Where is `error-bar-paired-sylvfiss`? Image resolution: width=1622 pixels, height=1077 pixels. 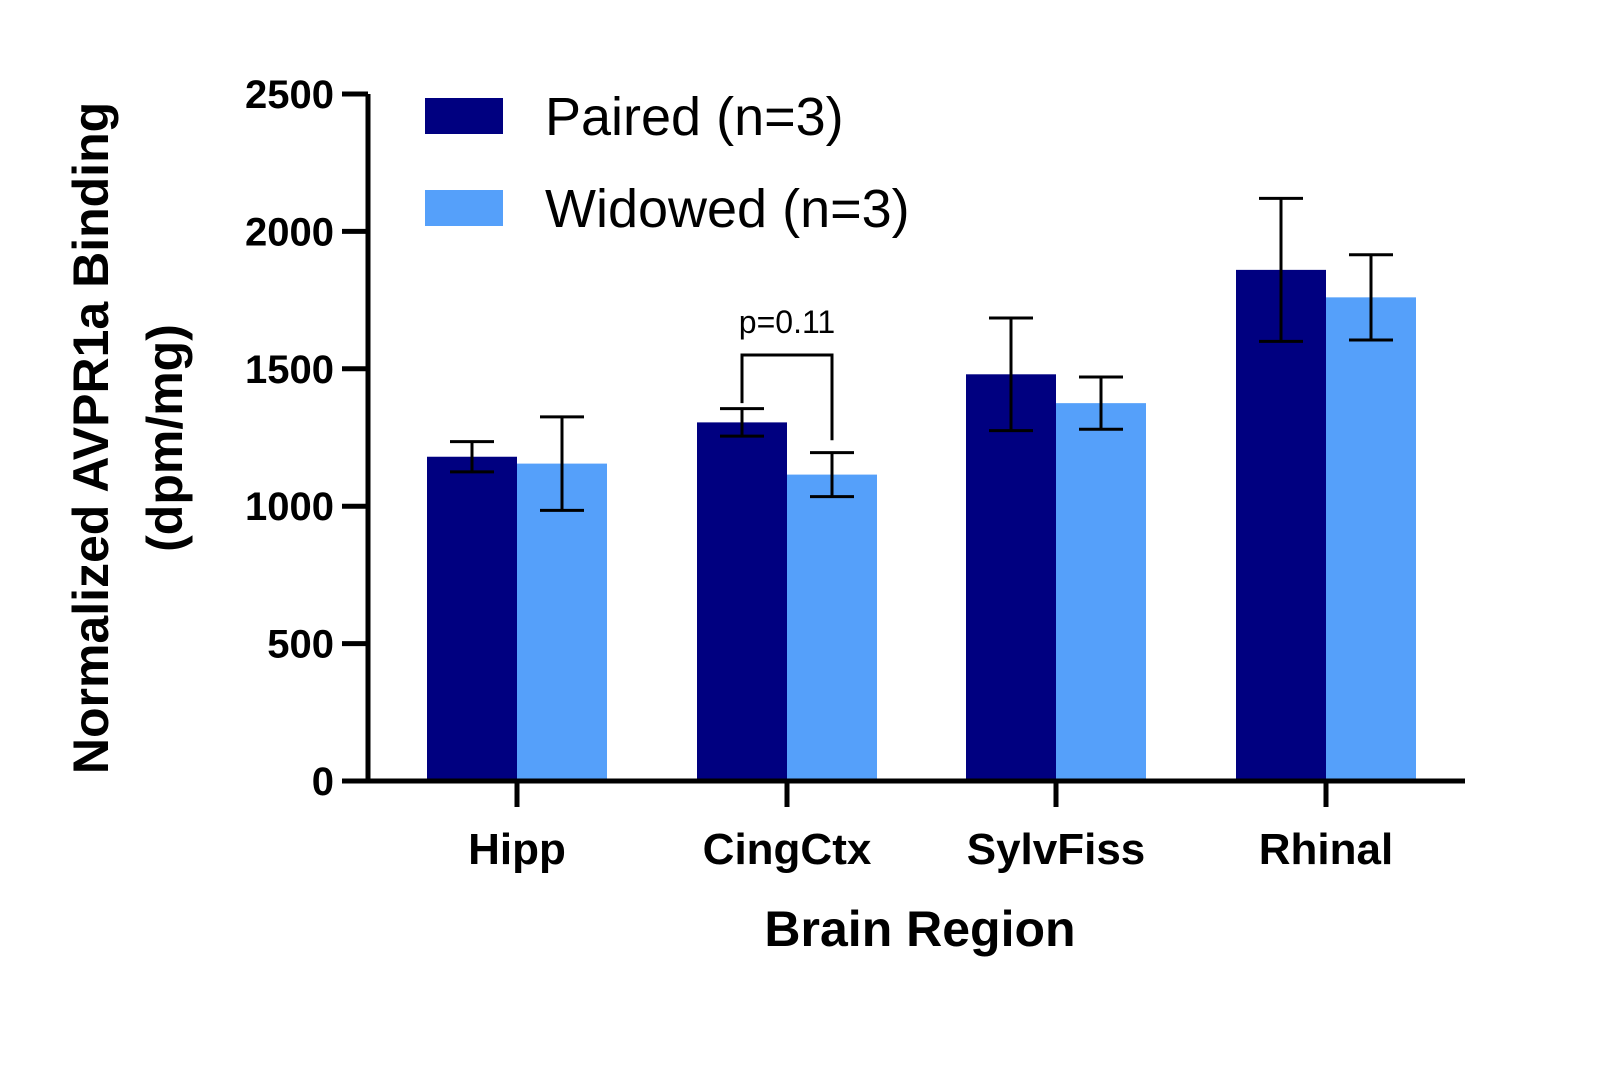 error-bar-paired-sylvfiss is located at coordinates (1011, 374).